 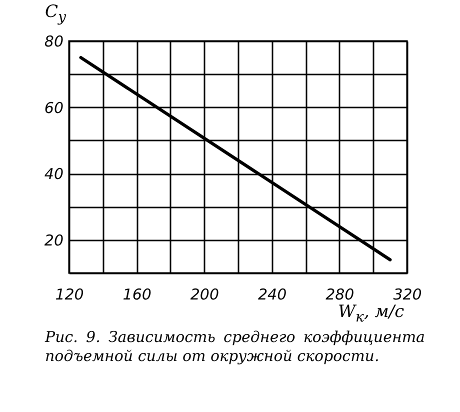 I want to click on x-axis-title: W$_{к}$, м/с, so click(x=371, y=314).